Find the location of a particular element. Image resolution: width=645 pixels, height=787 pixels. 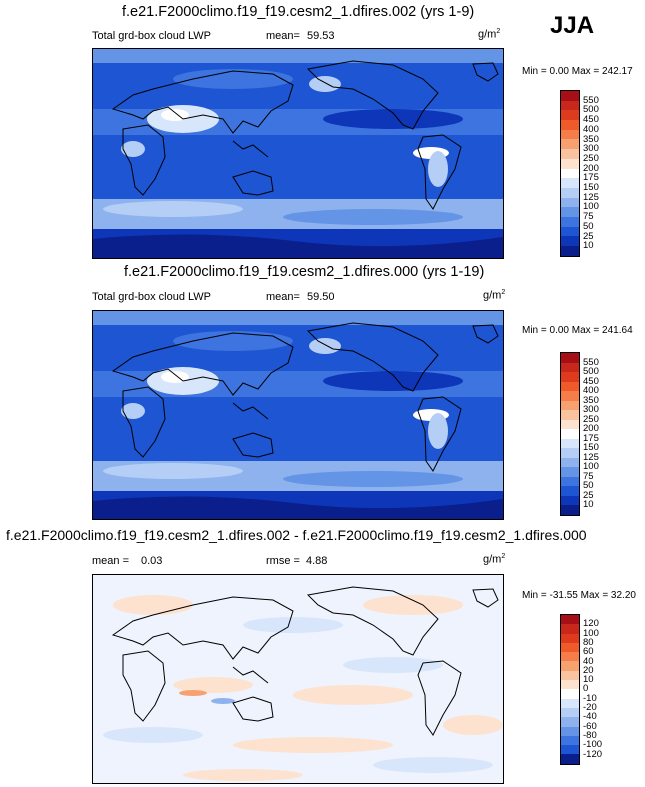

panel2-colorbar-tick: 50 is located at coordinates (588, 485).